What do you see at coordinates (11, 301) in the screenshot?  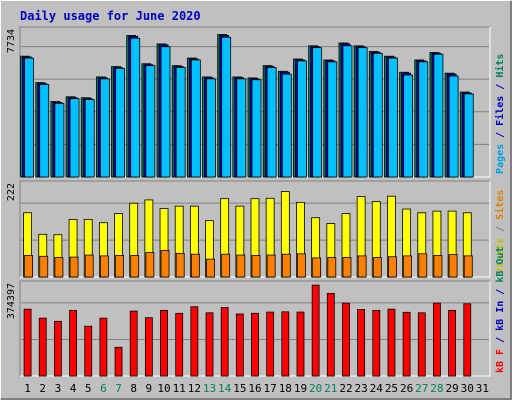 I see `y-max-label: 374397` at bounding box center [11, 301].